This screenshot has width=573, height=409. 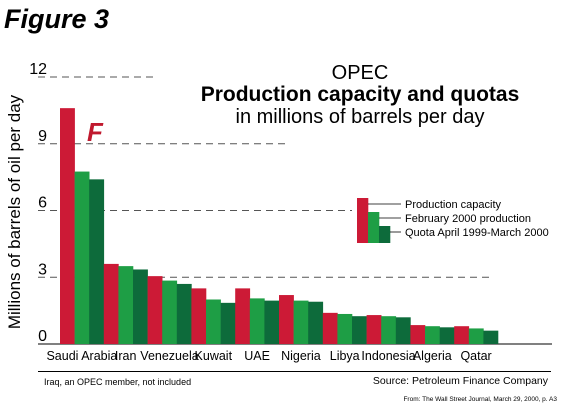 What do you see at coordinates (345, 356) in the screenshot?
I see `x-tick-label: Libya` at bounding box center [345, 356].